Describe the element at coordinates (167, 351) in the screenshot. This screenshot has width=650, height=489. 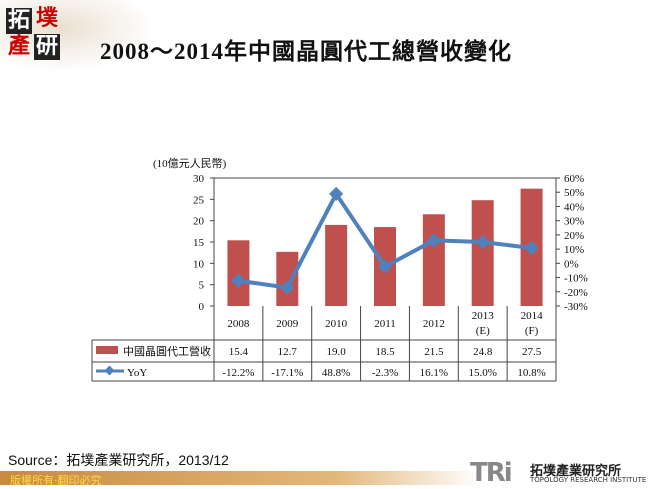
I see `legend-bar-label: 中國晶圓代工營收` at that location.